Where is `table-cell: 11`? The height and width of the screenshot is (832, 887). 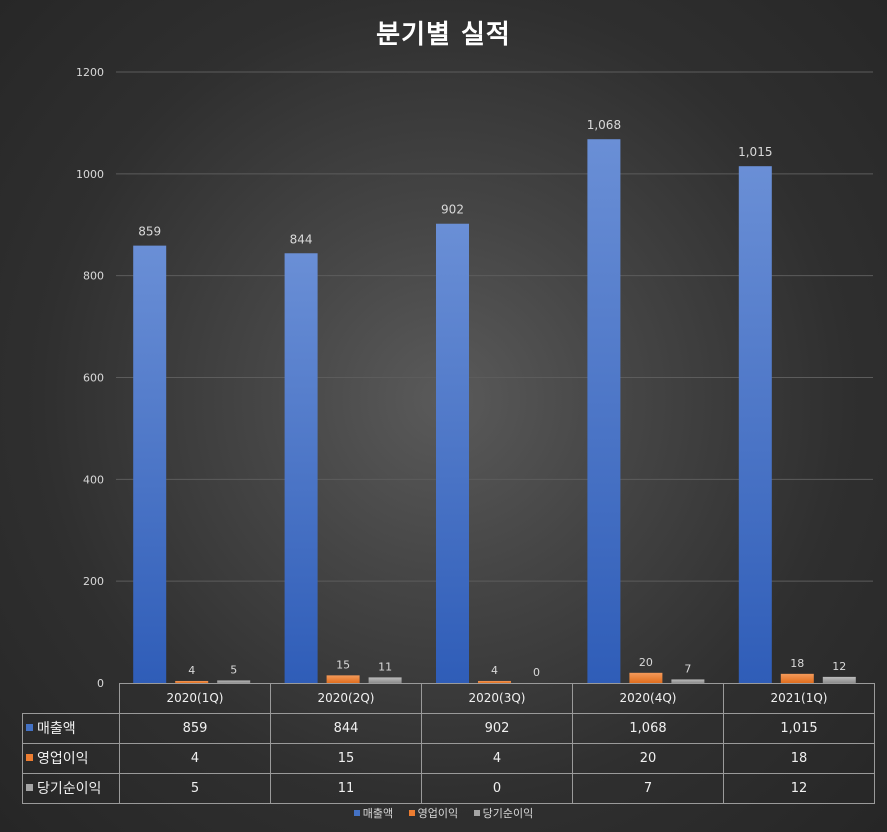
table-cell: 11 is located at coordinates (346, 788).